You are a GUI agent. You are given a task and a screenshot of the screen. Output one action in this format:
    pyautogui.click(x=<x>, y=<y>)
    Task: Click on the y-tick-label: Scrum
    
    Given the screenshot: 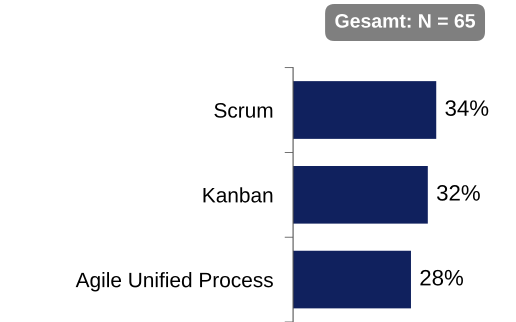 What is the action you would take?
    pyautogui.click(x=243, y=110)
    